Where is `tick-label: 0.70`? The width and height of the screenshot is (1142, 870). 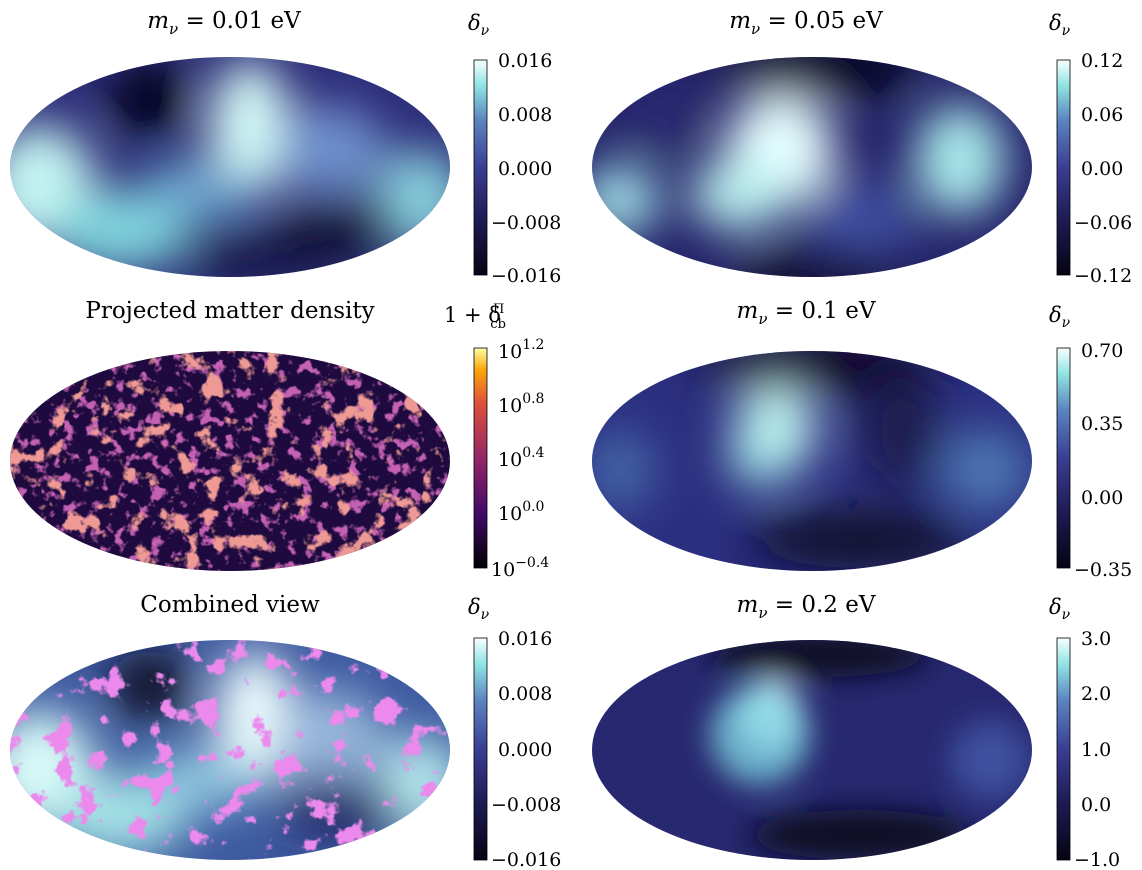 tick-label: 0.70 is located at coordinates (1102, 351).